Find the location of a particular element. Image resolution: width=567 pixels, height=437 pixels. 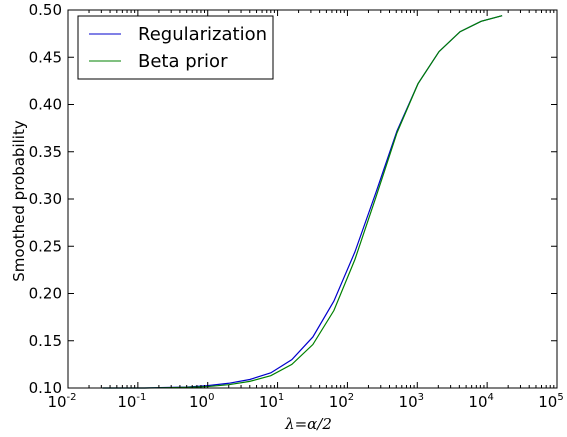

legend-label-regularization: Regularization is located at coordinates (202, 34).